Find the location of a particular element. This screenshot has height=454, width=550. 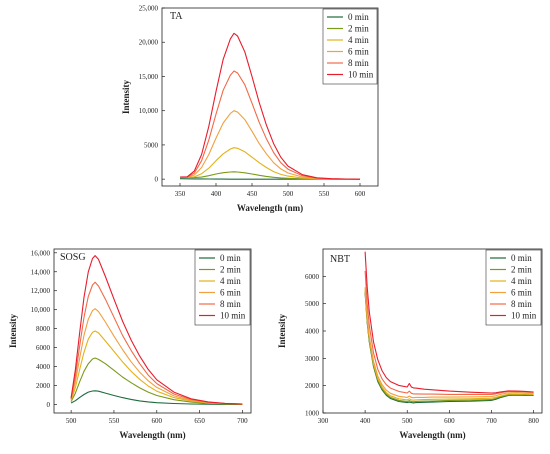

panel-title: SOSG is located at coordinates (73, 257).